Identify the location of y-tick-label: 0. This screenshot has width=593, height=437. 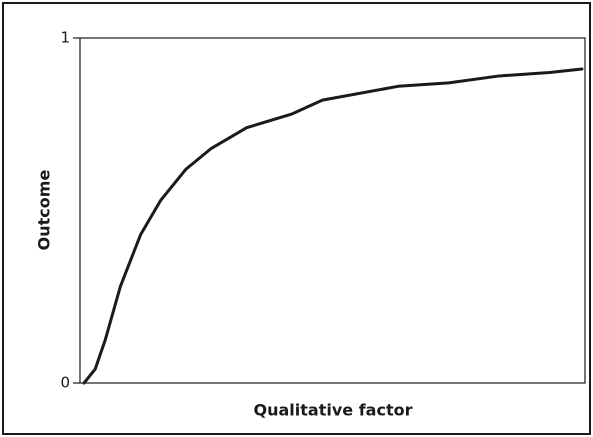
(65, 383).